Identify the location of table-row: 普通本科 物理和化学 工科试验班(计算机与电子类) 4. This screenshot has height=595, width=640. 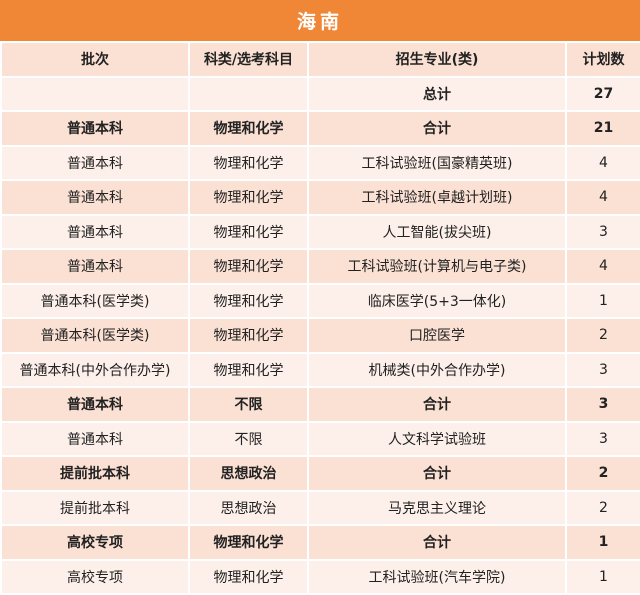
(320, 266).